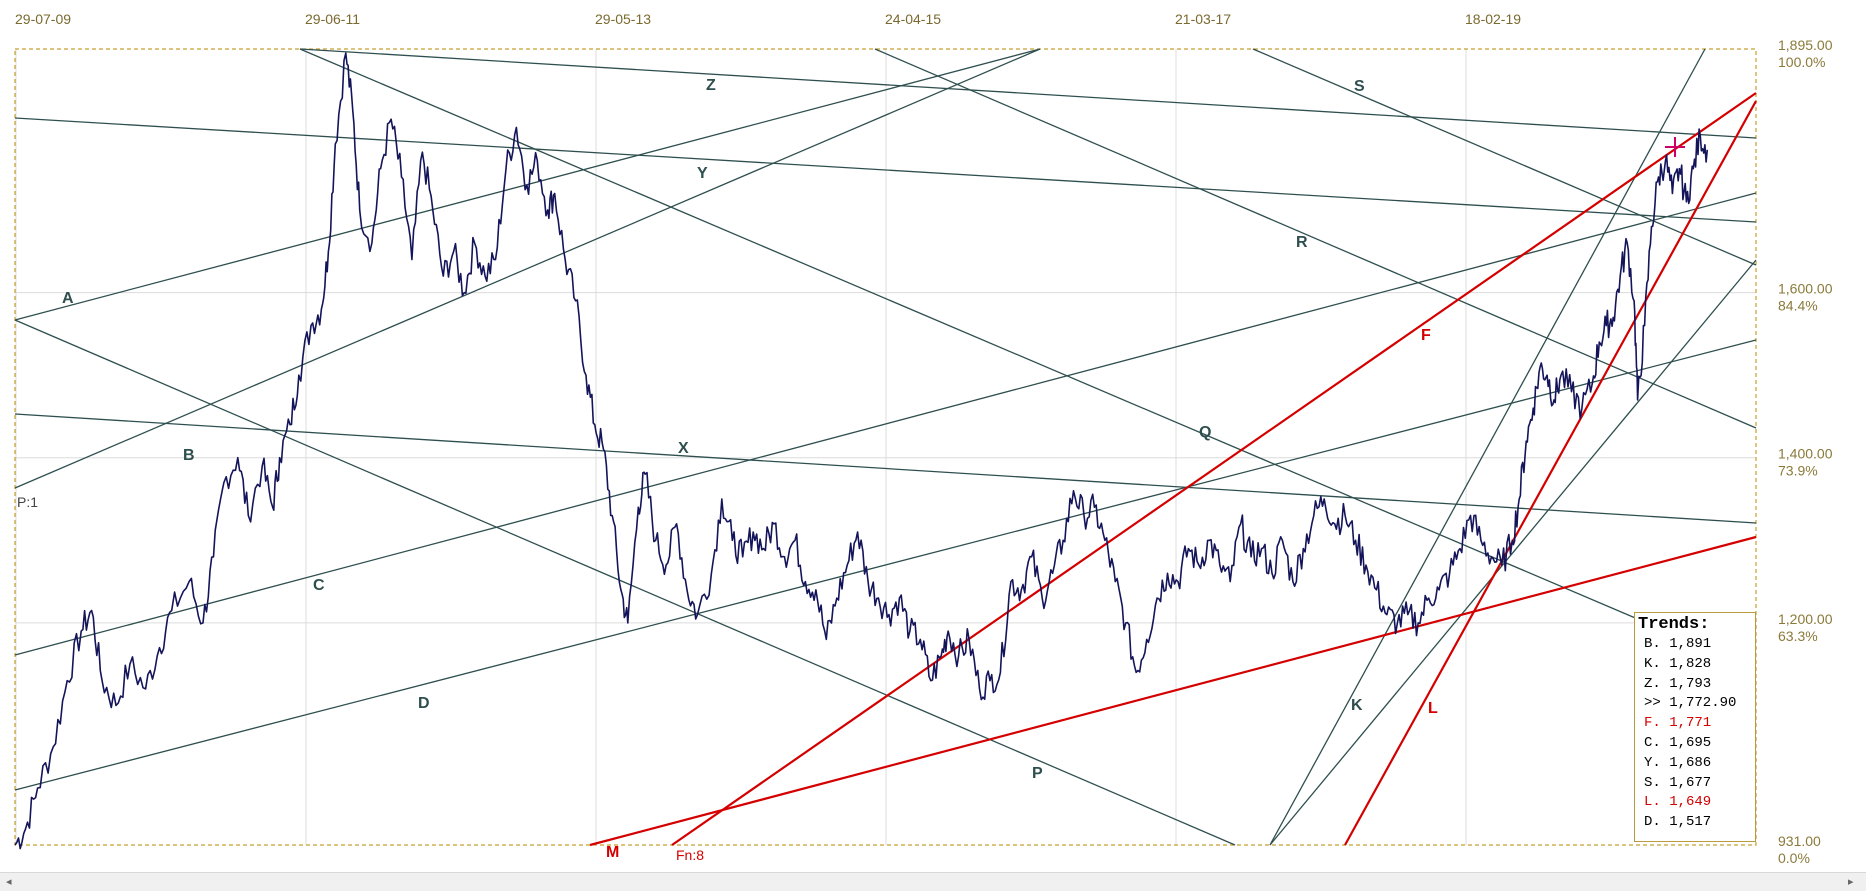 Image resolution: width=1866 pixels, height=891 pixels. Describe the element at coordinates (1302, 242) in the screenshot. I see `trend-label-r: R` at that location.